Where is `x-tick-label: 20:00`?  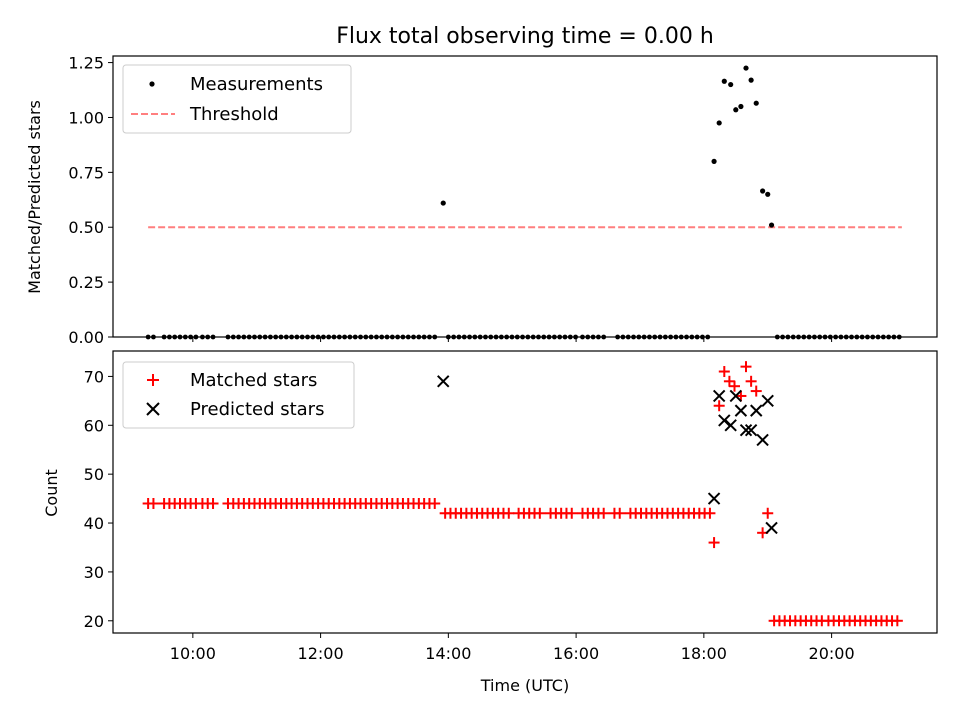 x-tick-label: 20:00 is located at coordinates (832, 653).